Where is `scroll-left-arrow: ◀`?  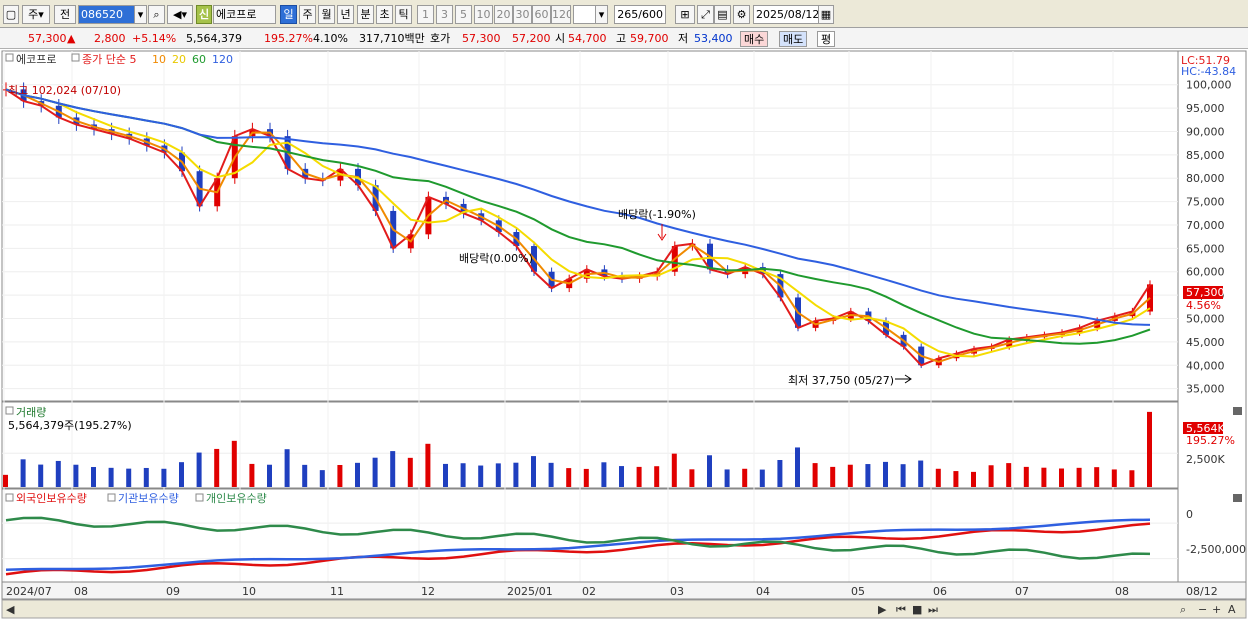 scroll-left-arrow: ◀ is located at coordinates (10, 609).